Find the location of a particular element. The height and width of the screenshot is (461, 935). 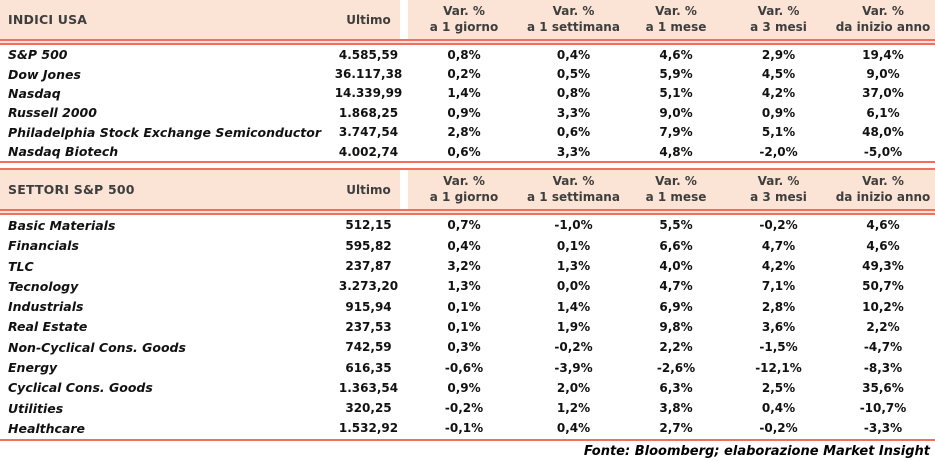

var-percent-value: 35,6% is located at coordinates (883, 387).